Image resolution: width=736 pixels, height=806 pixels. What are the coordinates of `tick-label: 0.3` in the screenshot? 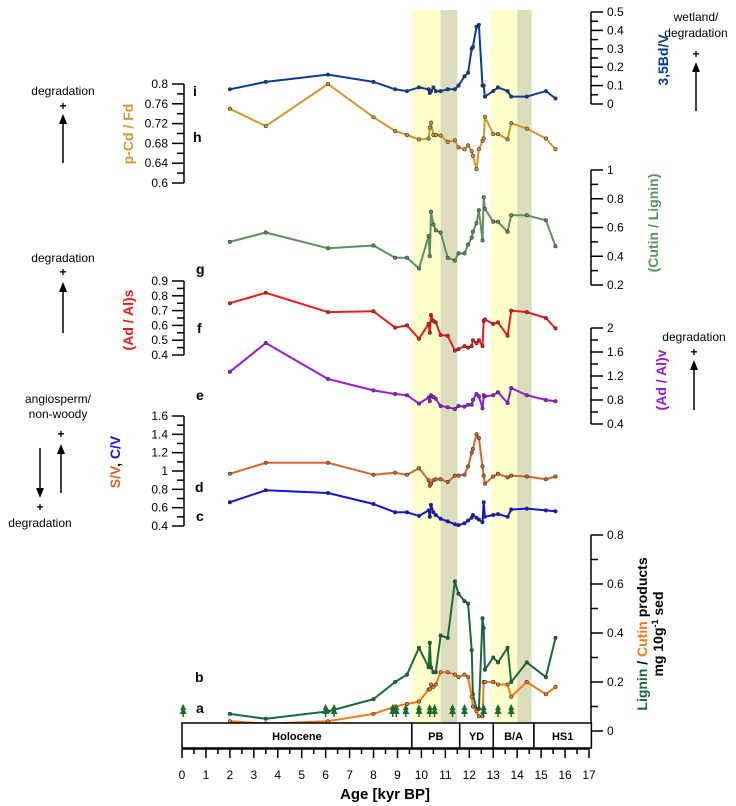 It's located at (615, 49).